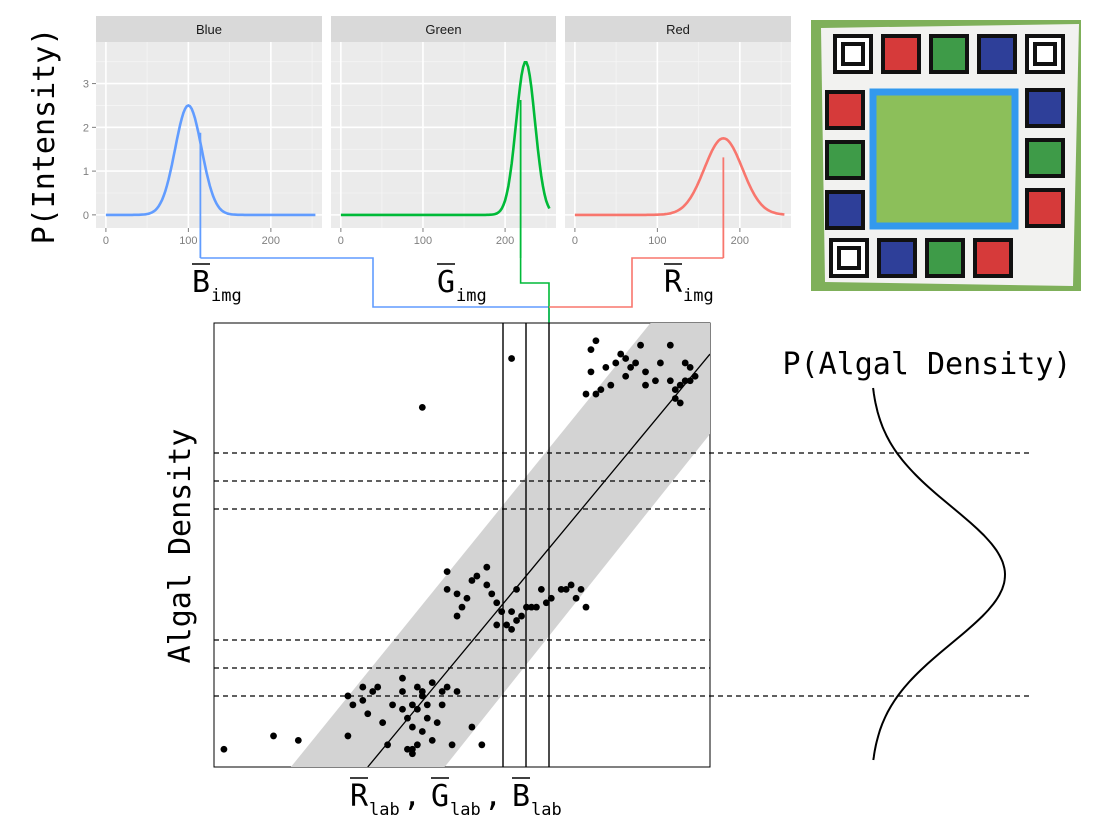  Describe the element at coordinates (86, 85) in the screenshot. I see `y-tick-label: 3` at that location.